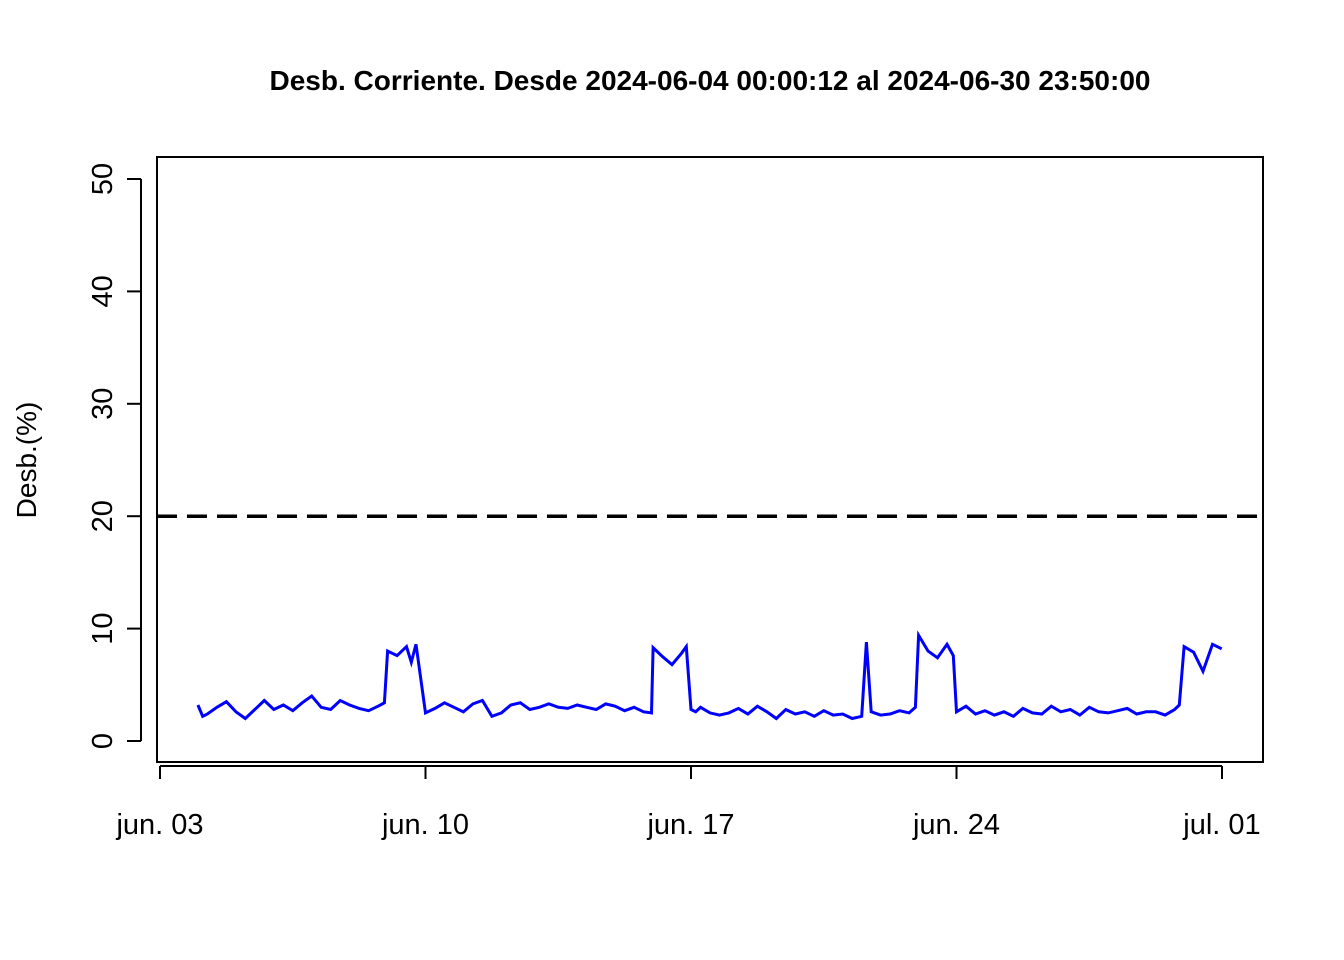 The height and width of the screenshot is (960, 1344). Describe the element at coordinates (103, 291) in the screenshot. I see `y-tick-label: 40` at that location.